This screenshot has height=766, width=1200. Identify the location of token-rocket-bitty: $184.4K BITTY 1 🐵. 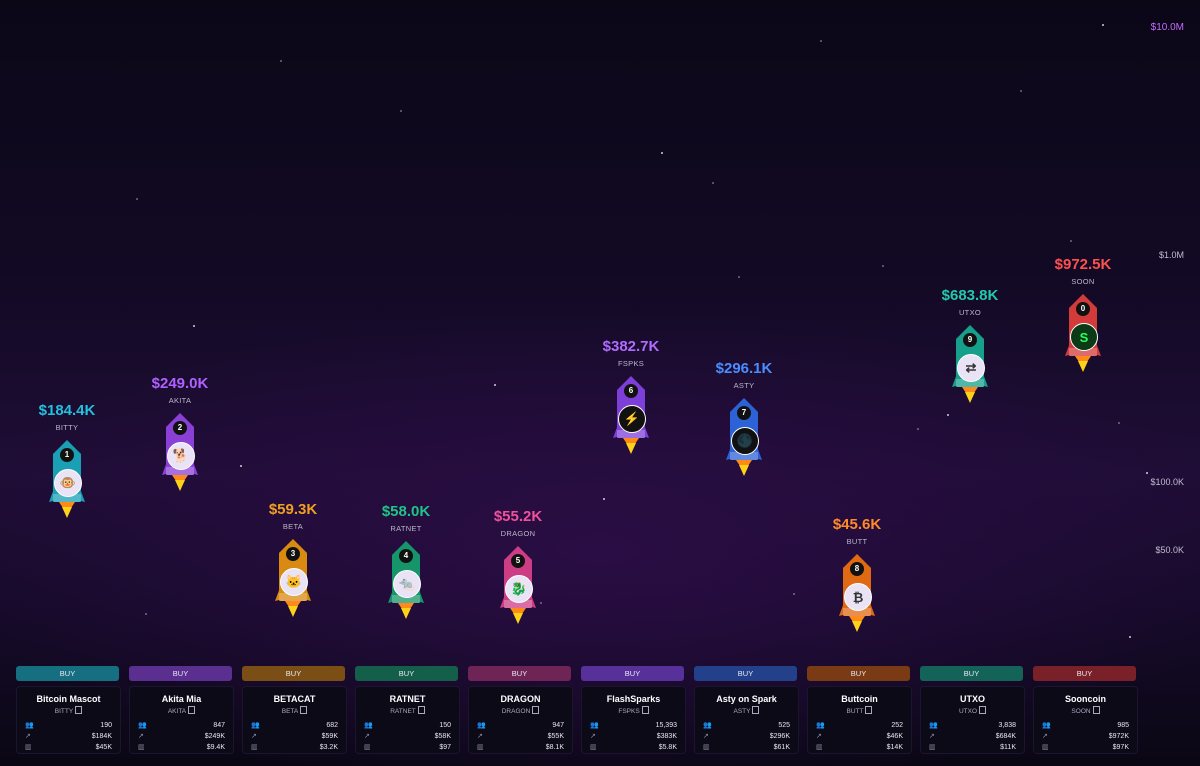
(67, 461).